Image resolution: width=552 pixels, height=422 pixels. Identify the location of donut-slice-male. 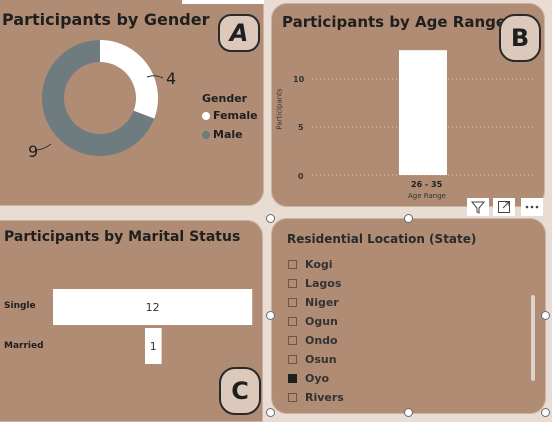
(98, 98).